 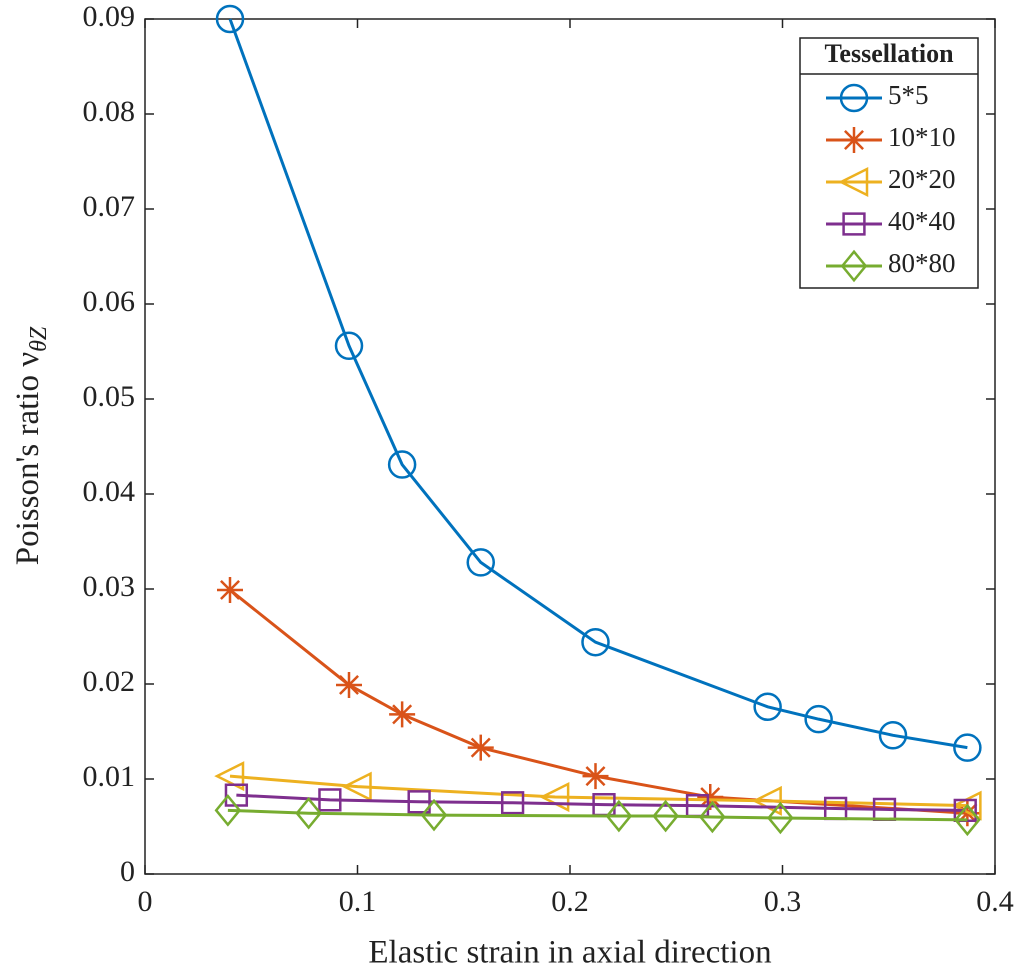 I want to click on y-axis-label-subscript: θZ, so click(x=39, y=339).